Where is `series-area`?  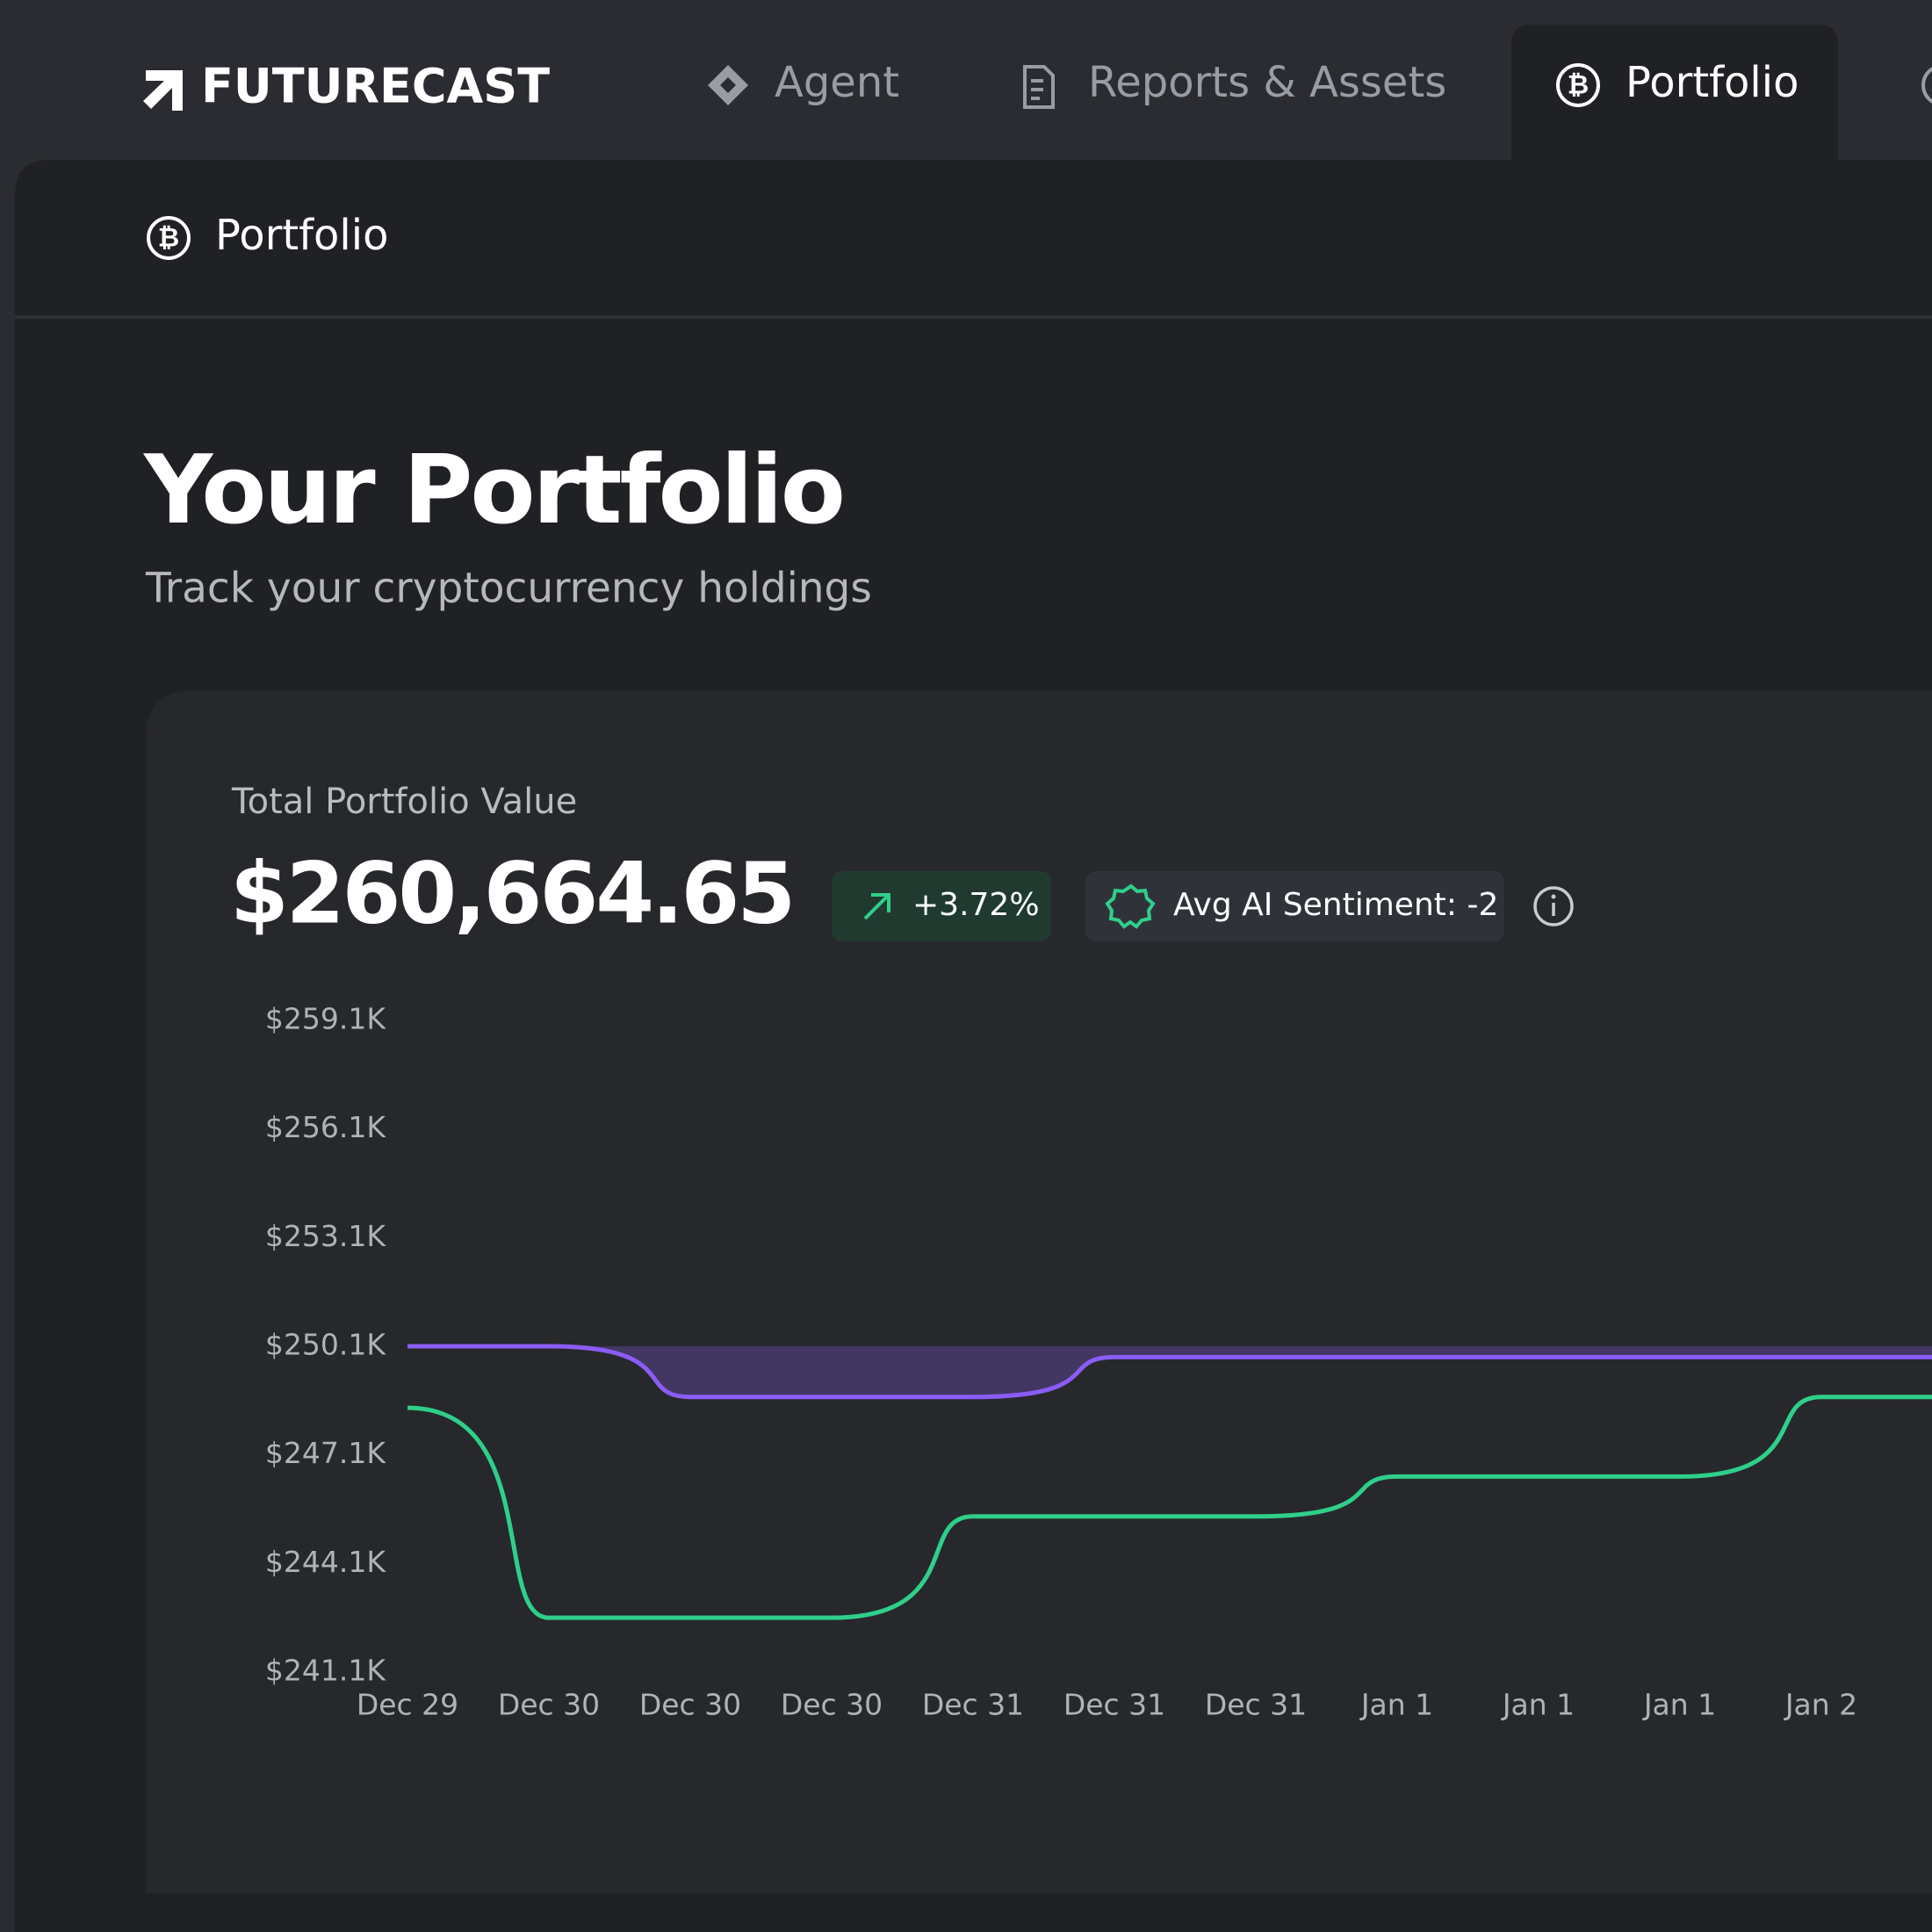
series-area is located at coordinates (1169, 1371).